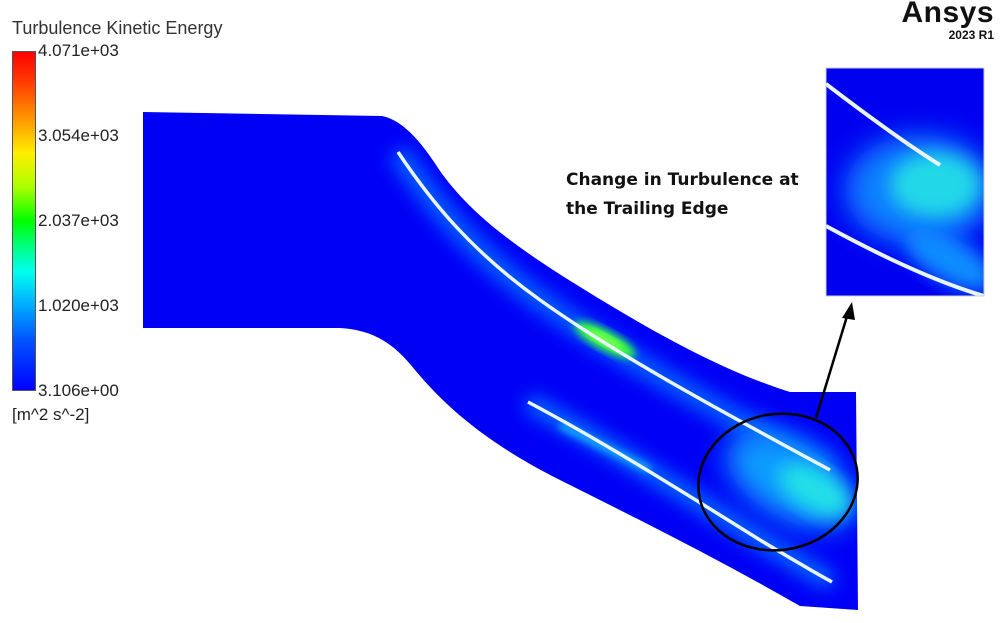  What do you see at coordinates (682, 180) in the screenshot?
I see `annotation-line-1: Change in Turbulence at` at bounding box center [682, 180].